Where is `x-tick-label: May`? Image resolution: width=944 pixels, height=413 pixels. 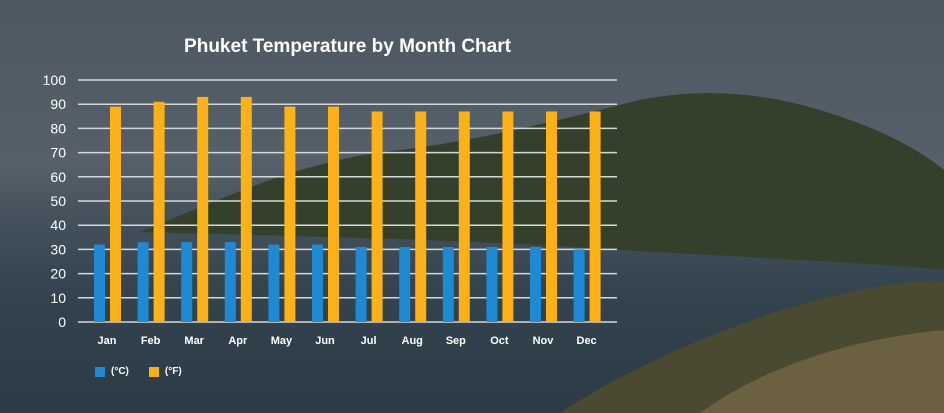
x-tick-label: May is located at coordinates (282, 341).